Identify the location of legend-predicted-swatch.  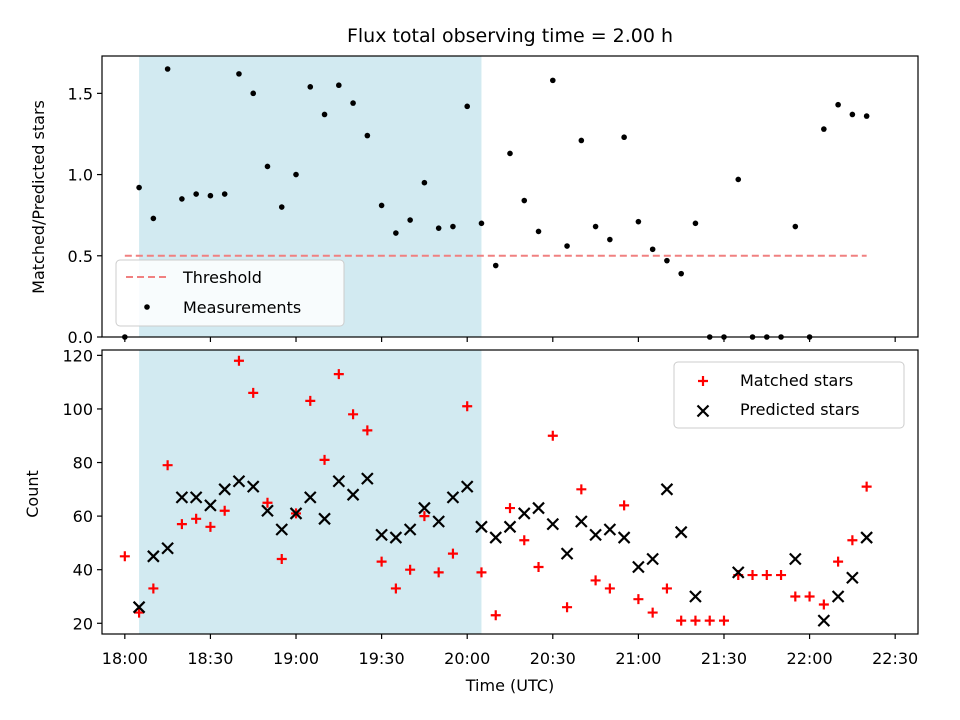
(703, 411).